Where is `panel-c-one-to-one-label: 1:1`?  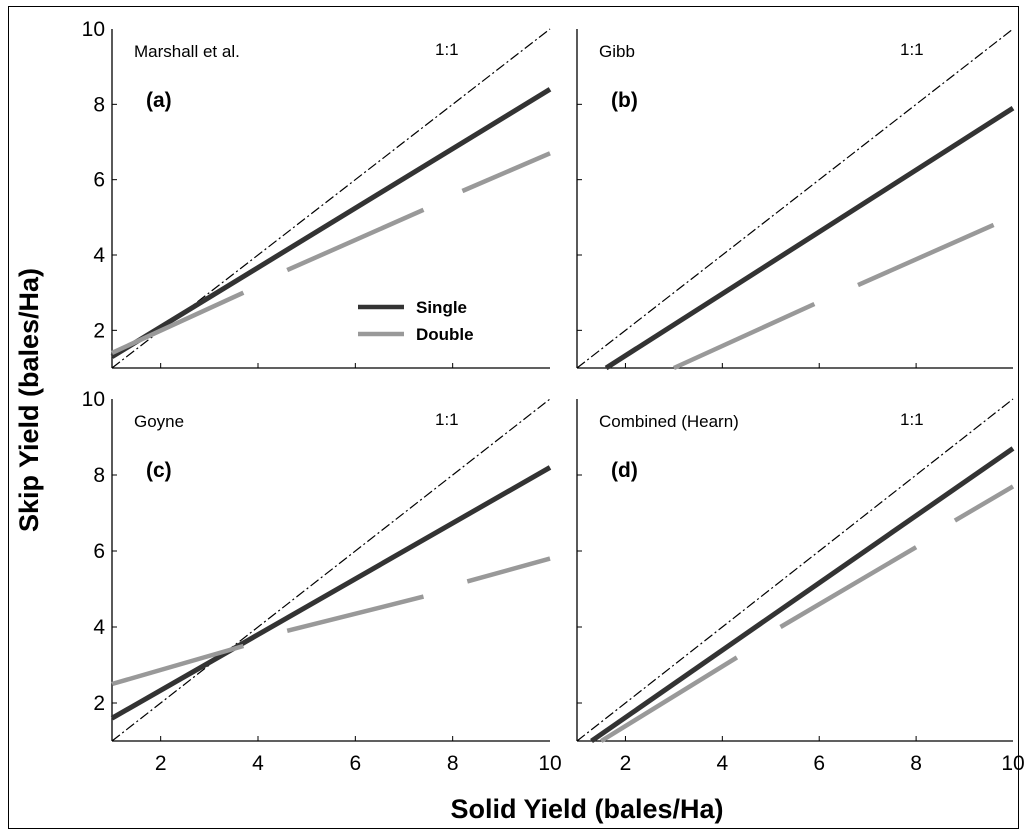
panel-c-one-to-one-label: 1:1 is located at coordinates (447, 419).